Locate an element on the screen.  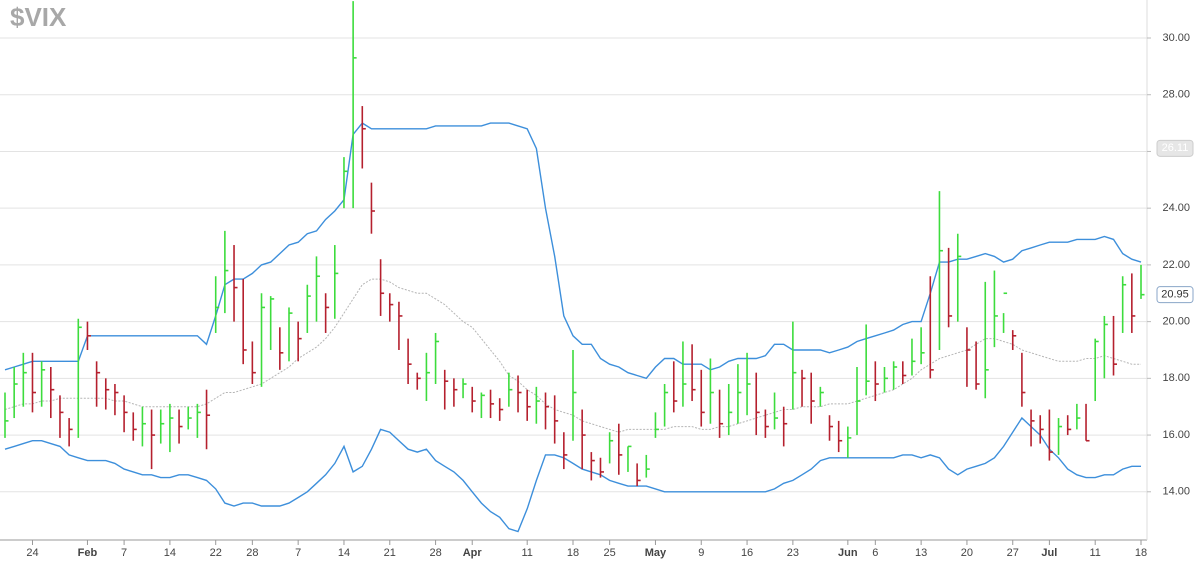
x-tick-label: Jun is located at coordinates (848, 553).